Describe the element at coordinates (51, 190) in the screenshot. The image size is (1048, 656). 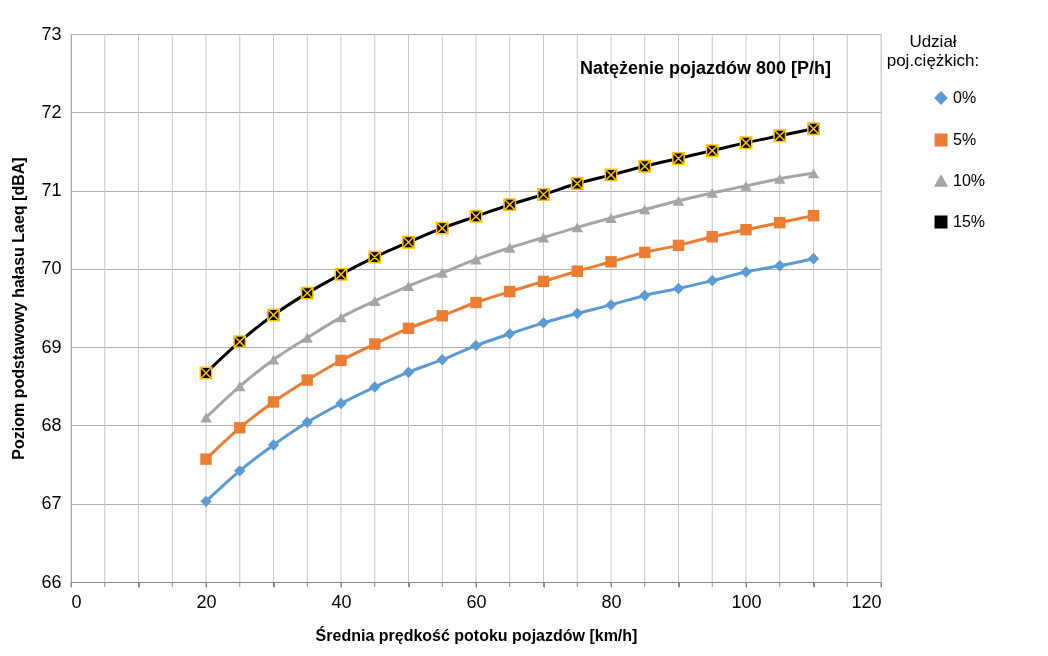
I see `y-tick-label: 71` at that location.